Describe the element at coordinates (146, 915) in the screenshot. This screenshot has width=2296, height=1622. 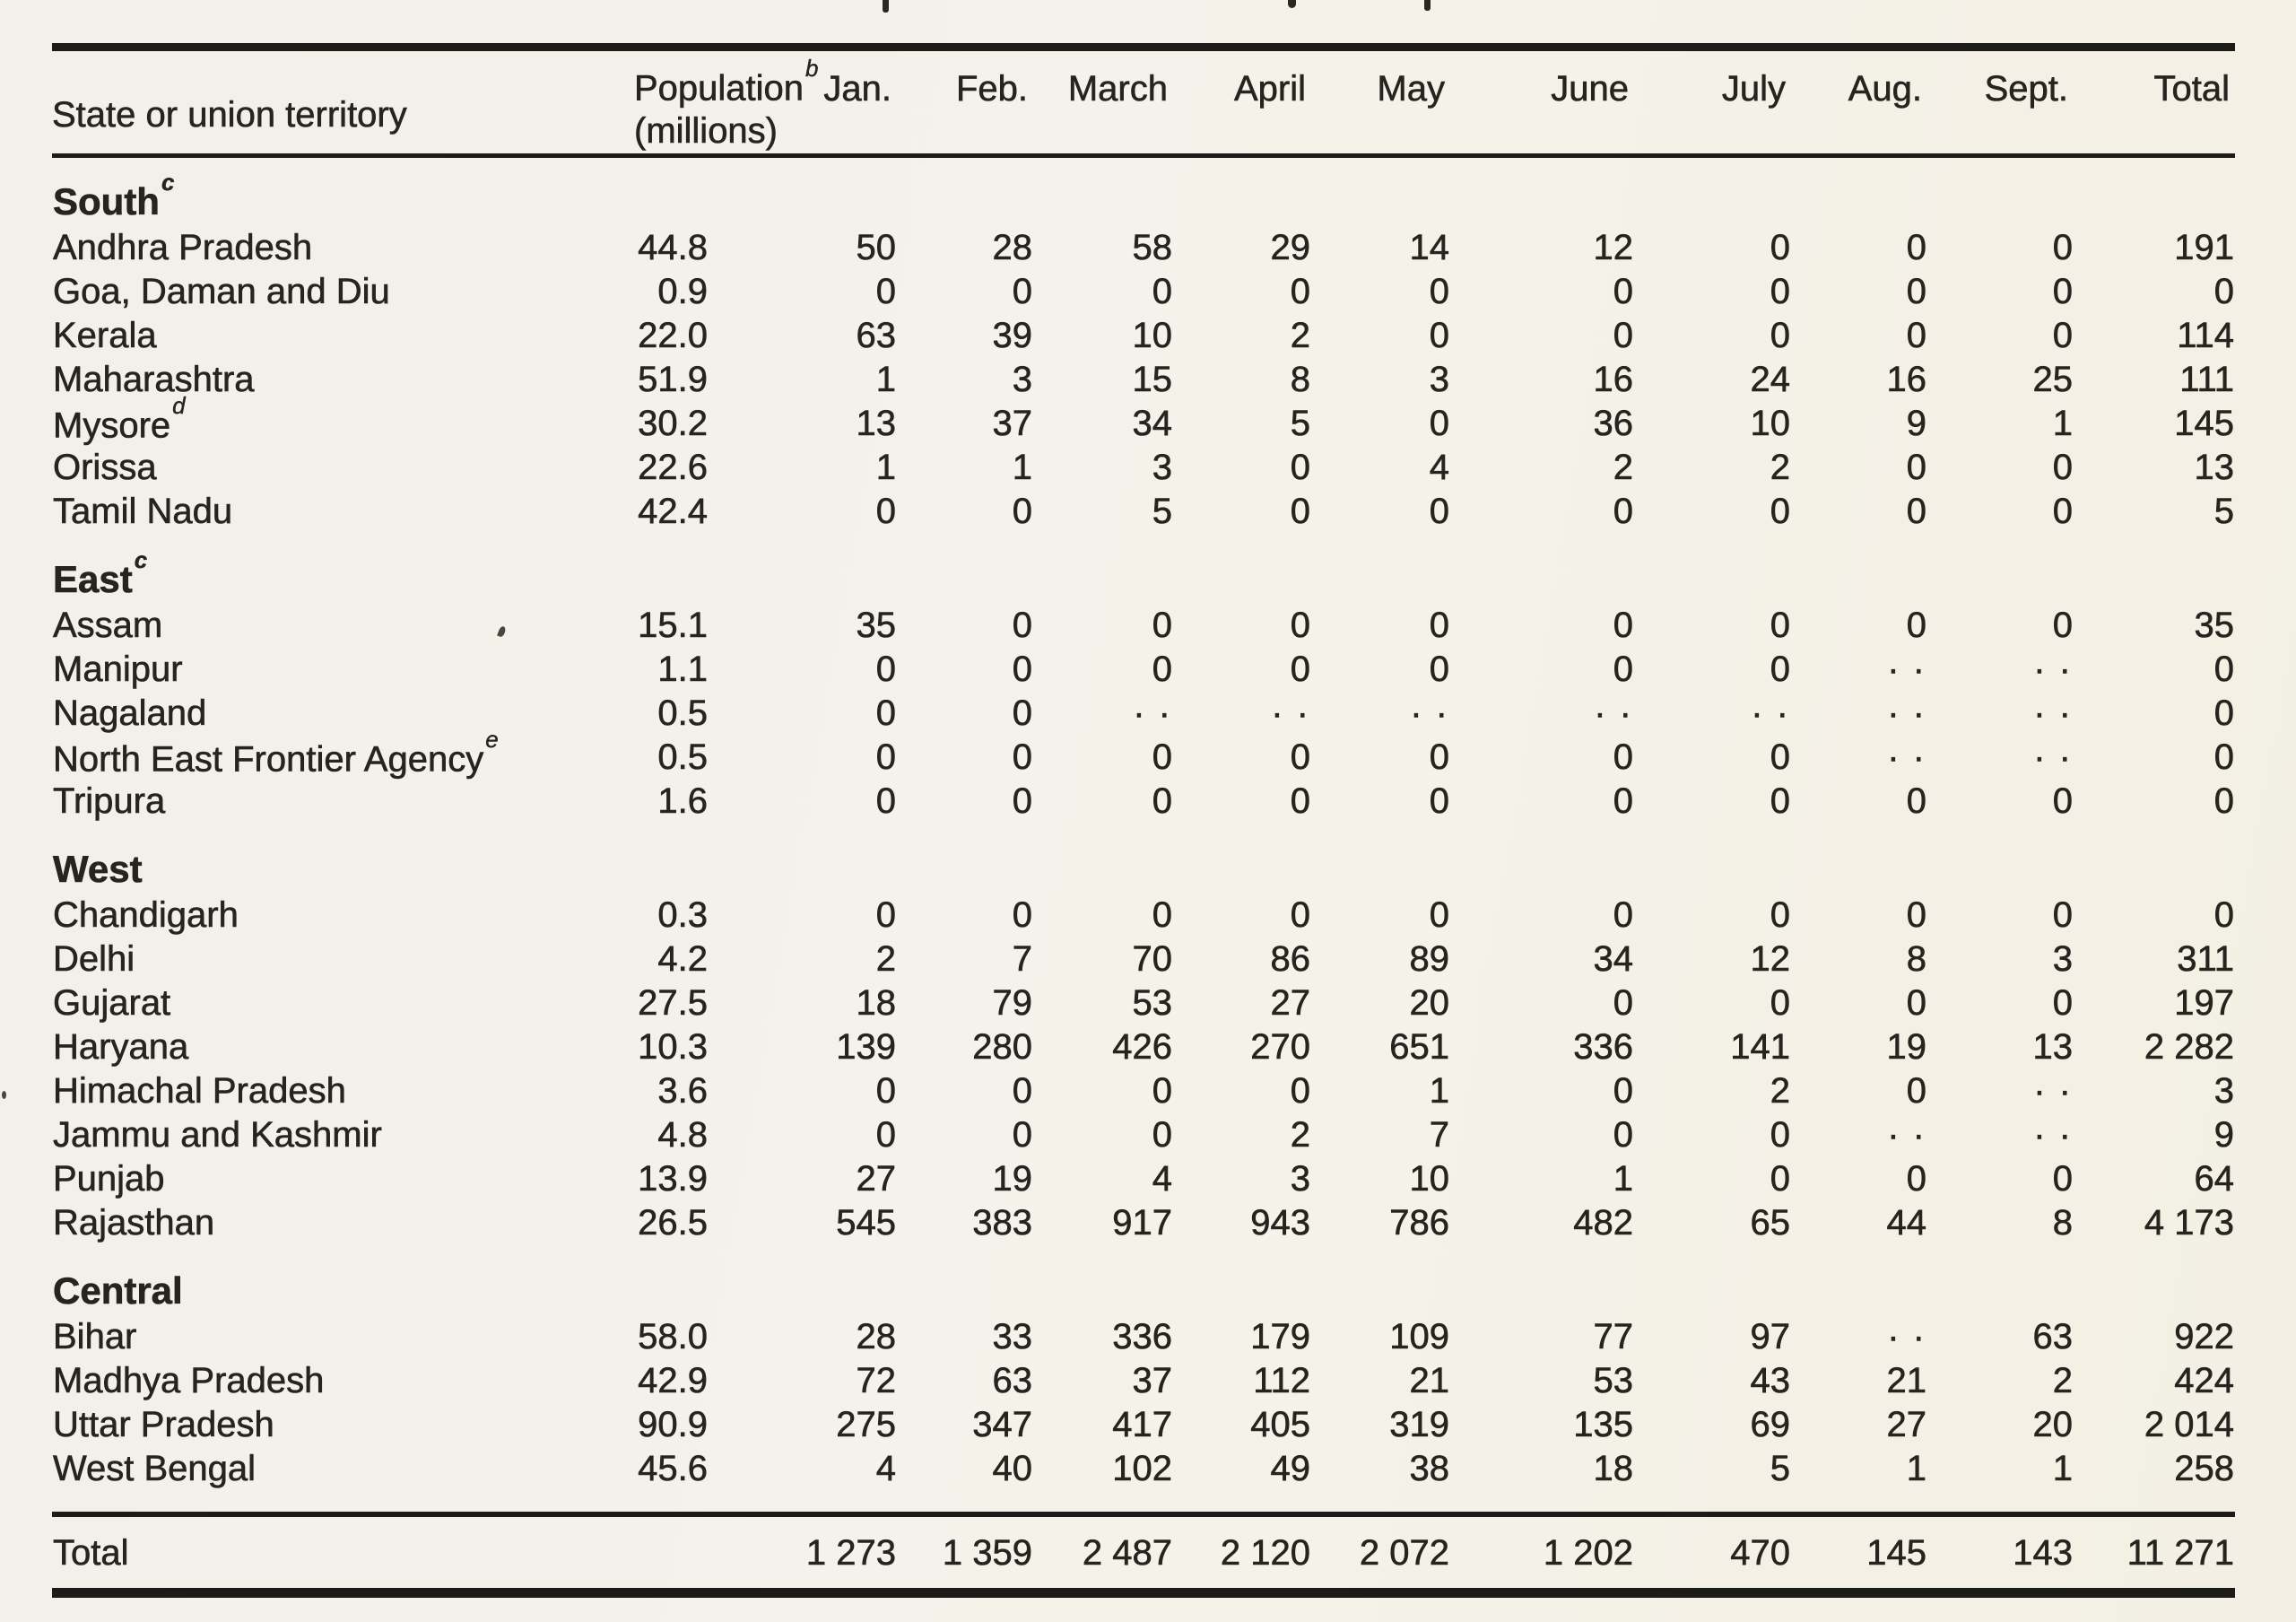
I see `state-name: Chandigarh` at that location.